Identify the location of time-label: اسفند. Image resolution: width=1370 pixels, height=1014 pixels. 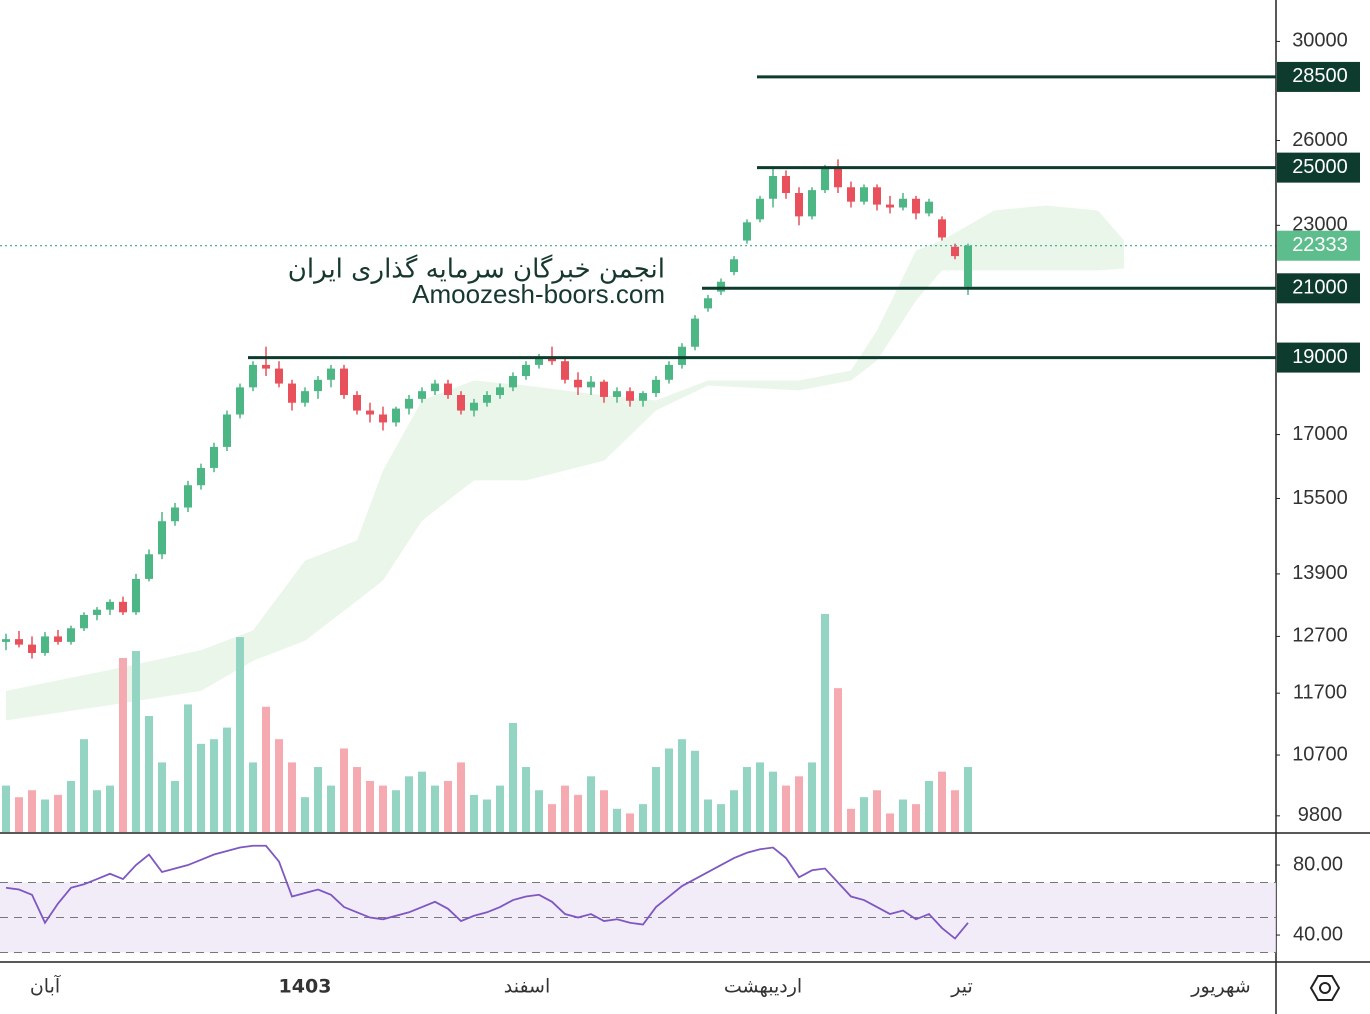
(527, 987).